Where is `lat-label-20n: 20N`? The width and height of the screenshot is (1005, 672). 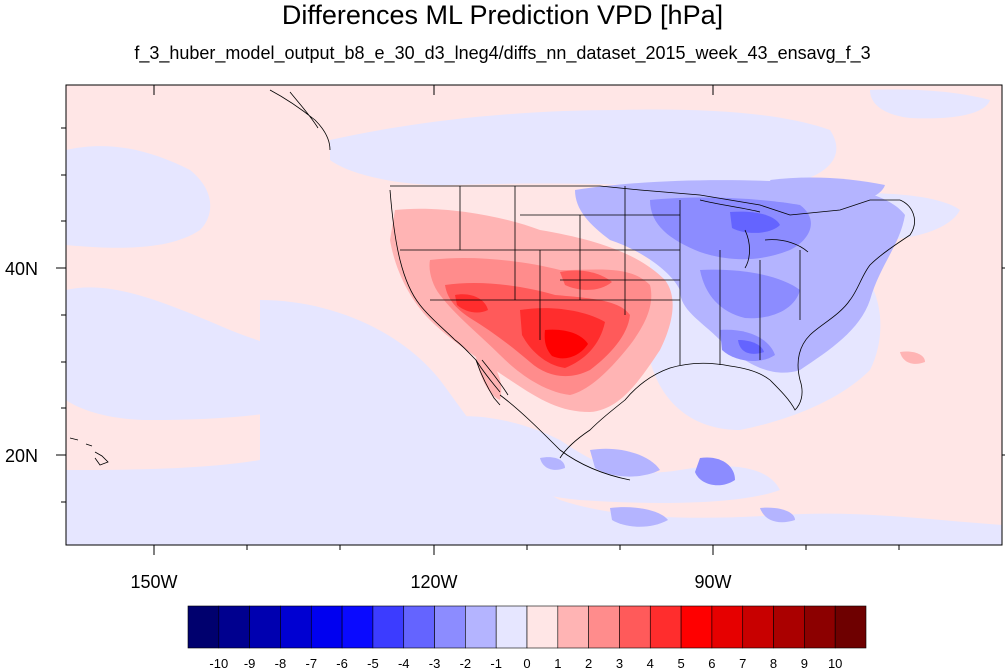 lat-label-20n: 20N is located at coordinates (21, 456).